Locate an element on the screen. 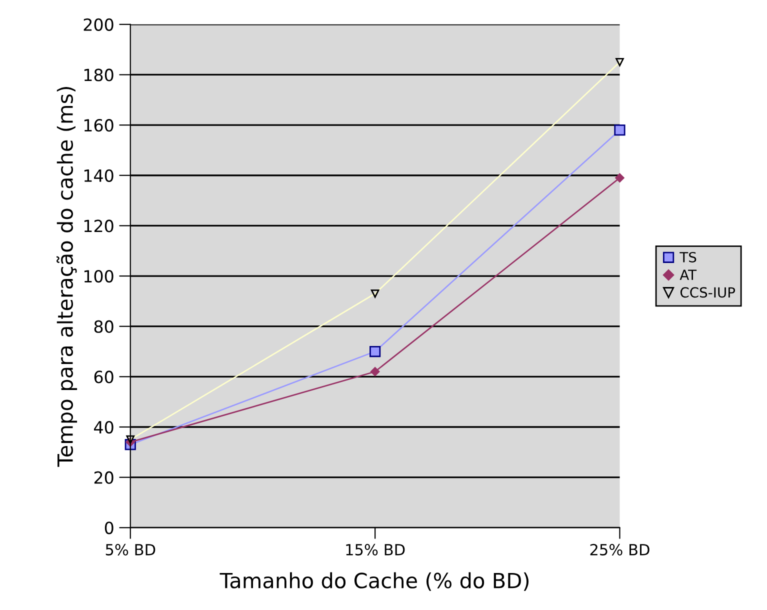  y-tick-label: 140 is located at coordinates (99, 175).